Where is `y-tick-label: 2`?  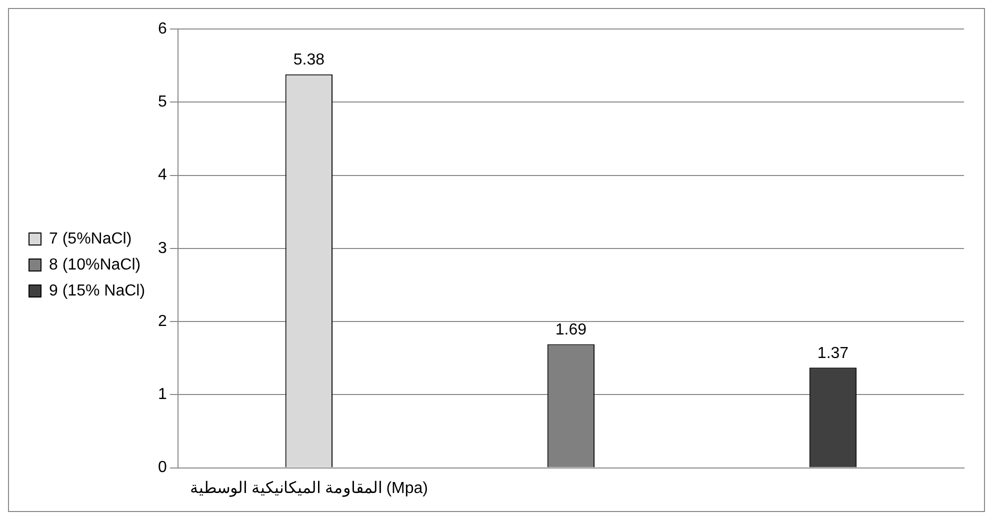 y-tick-label: 2 is located at coordinates (163, 321).